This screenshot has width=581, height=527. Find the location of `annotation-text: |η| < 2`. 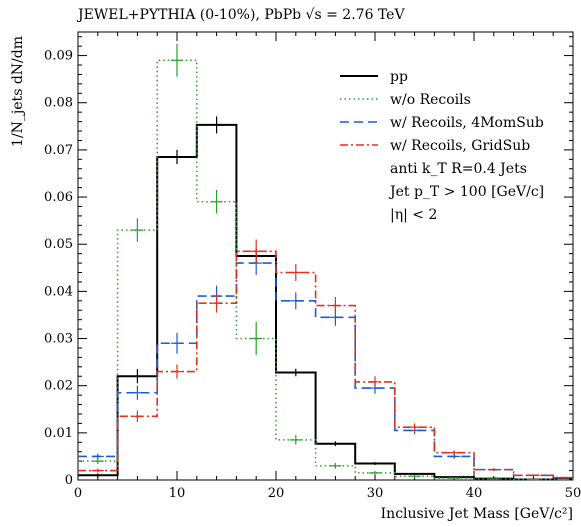

annotation-text: |η| < 2 is located at coordinates (413, 215).